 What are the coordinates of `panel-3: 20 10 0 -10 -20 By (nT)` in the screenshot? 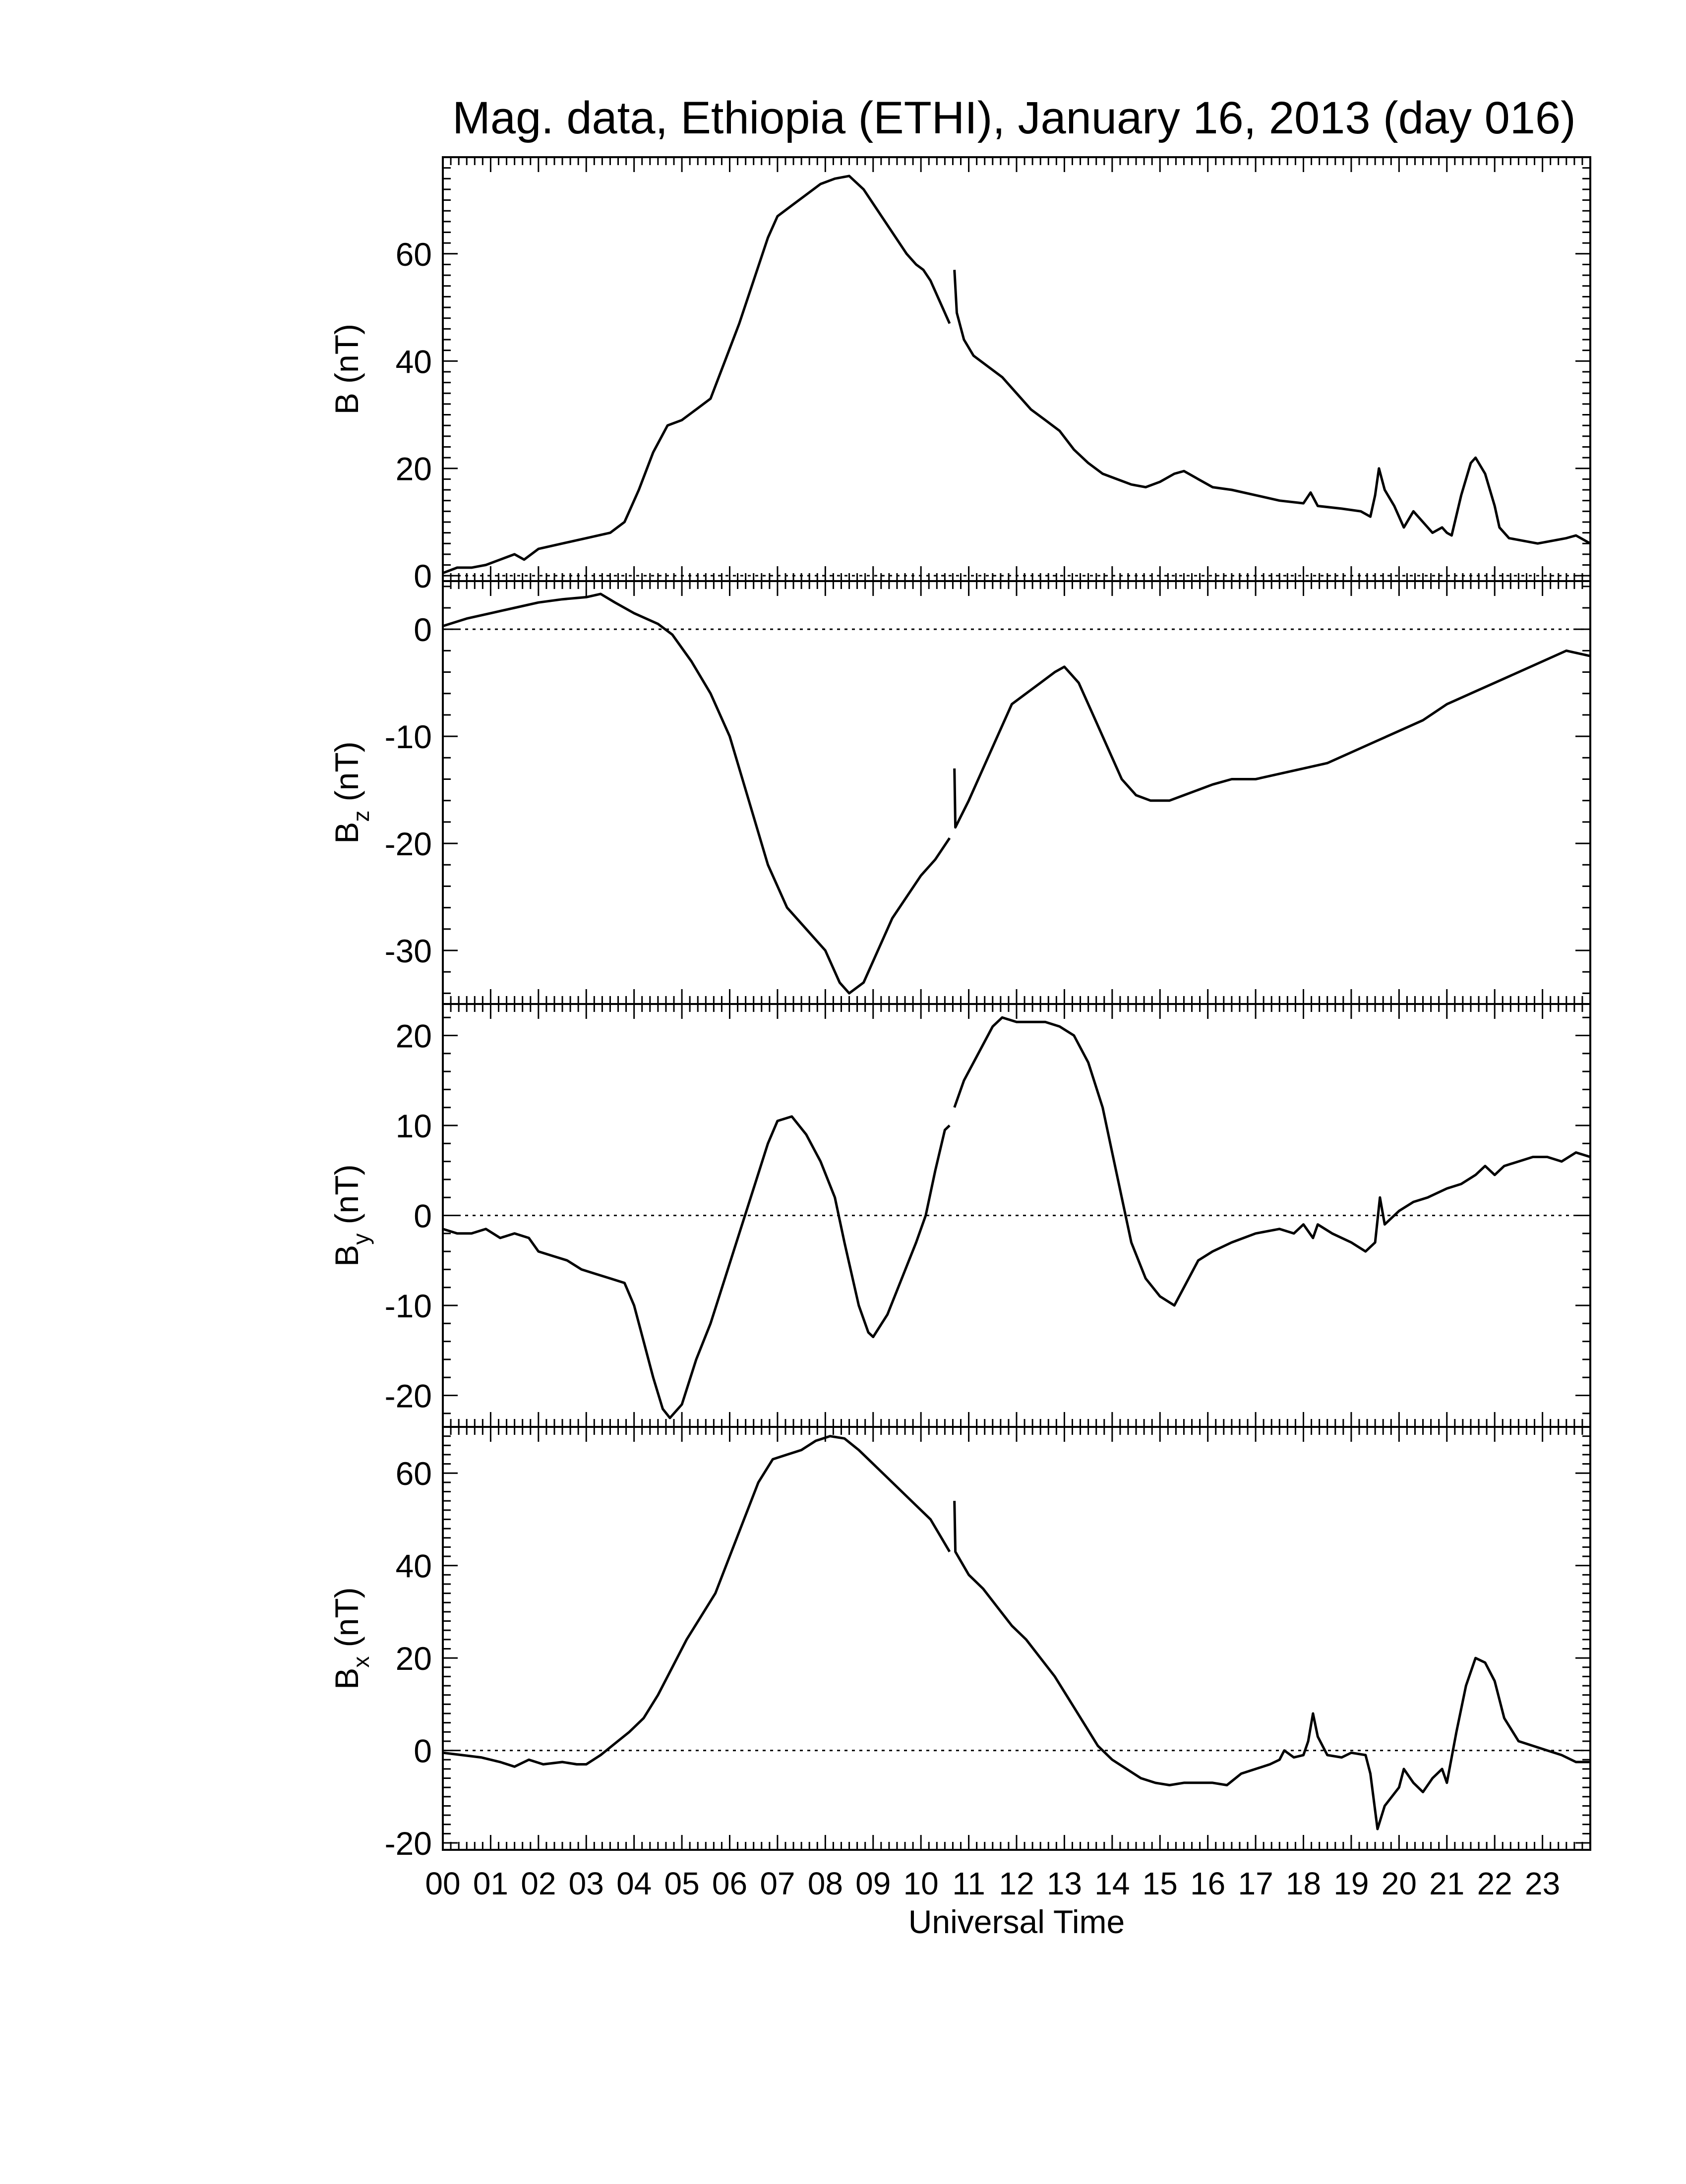 It's located at (960, 1215).